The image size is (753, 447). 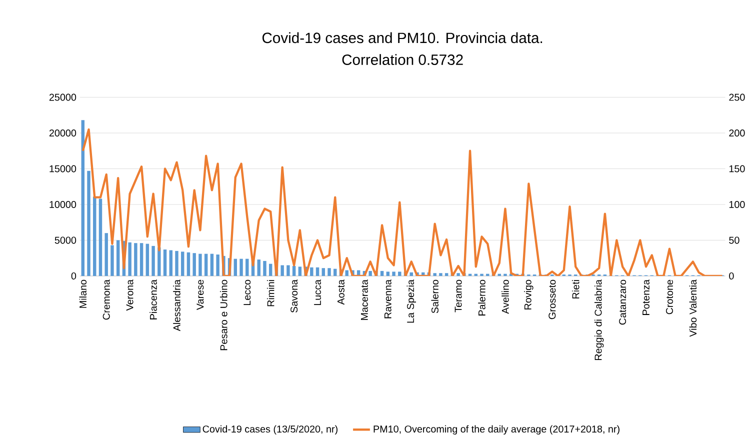 What do you see at coordinates (176, 306) in the screenshot?
I see `x-tick-label: Alessandria` at bounding box center [176, 306].